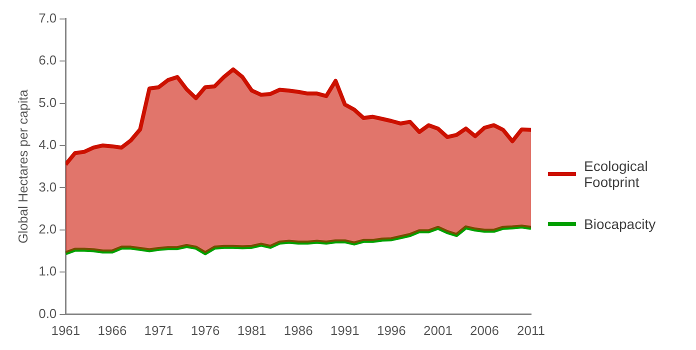 Image resolution: width=696 pixels, height=350 pixels. What do you see at coordinates (22, 166) in the screenshot?
I see `y-axis-title: Global Hectares per capita` at bounding box center [22, 166].